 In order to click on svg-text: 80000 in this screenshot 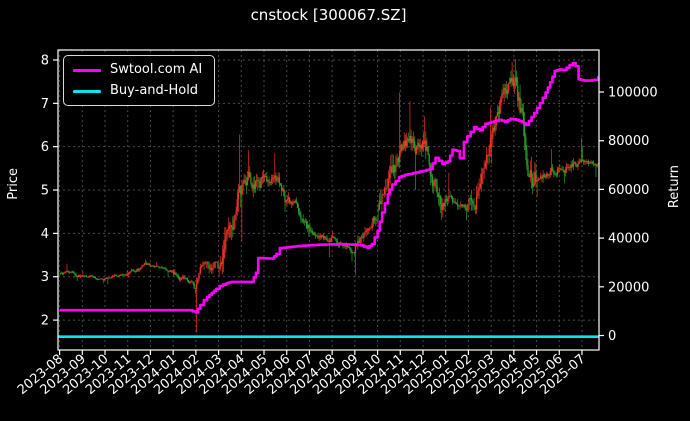, I will do `click(628, 141)`.